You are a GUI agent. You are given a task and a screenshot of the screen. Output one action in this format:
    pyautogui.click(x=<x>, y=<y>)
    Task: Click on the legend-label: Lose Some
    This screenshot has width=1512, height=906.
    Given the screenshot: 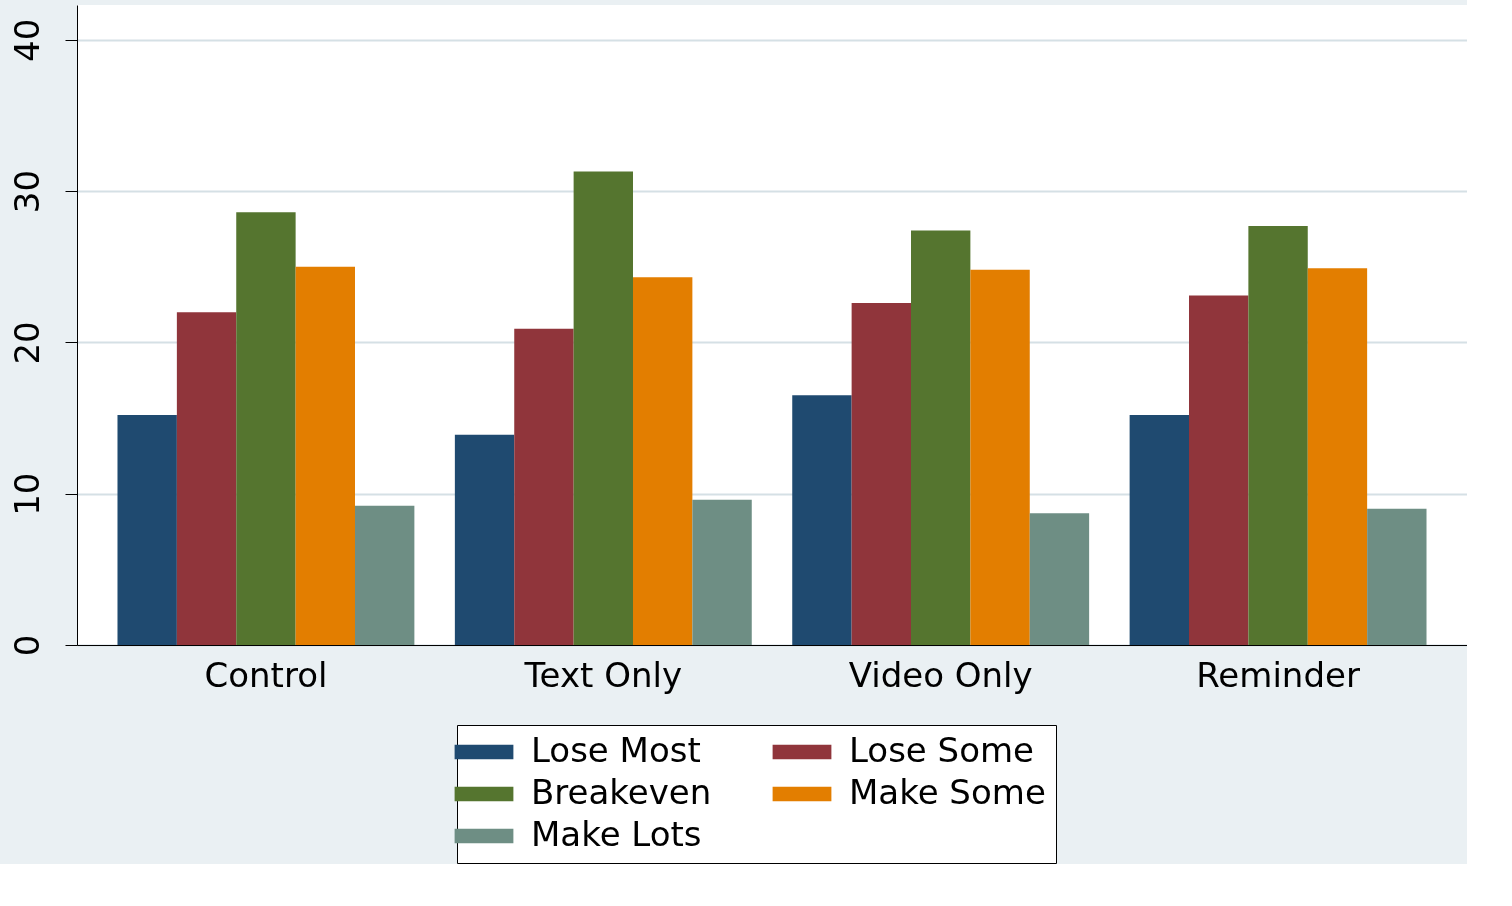 What is the action you would take?
    pyautogui.click(x=942, y=750)
    